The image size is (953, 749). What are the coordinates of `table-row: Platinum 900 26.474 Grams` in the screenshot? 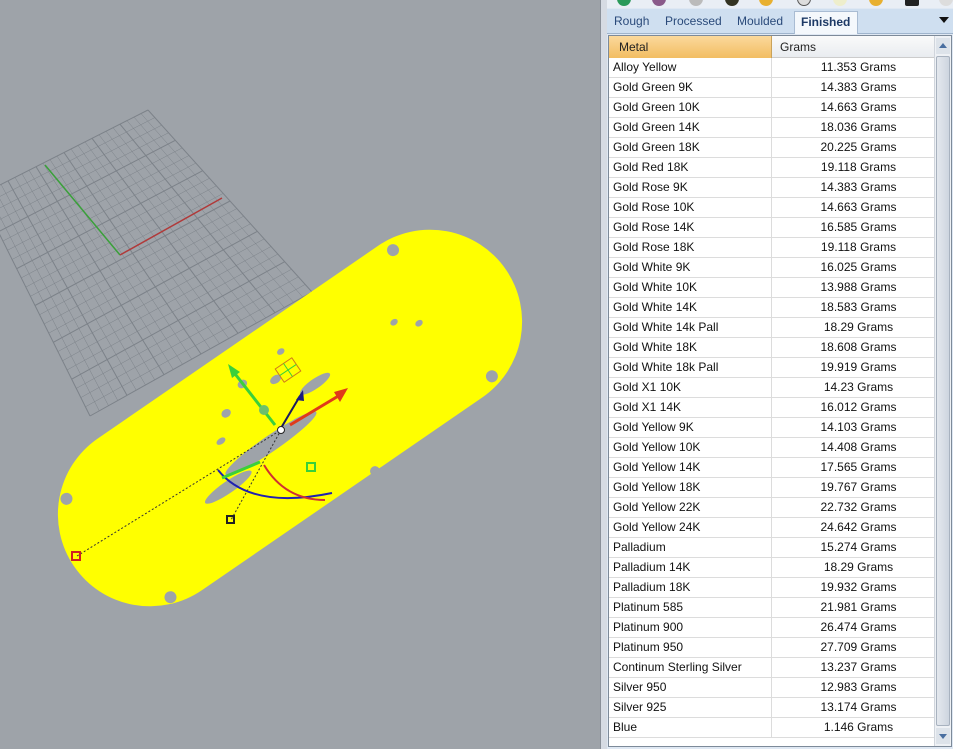 It's located at (772, 628).